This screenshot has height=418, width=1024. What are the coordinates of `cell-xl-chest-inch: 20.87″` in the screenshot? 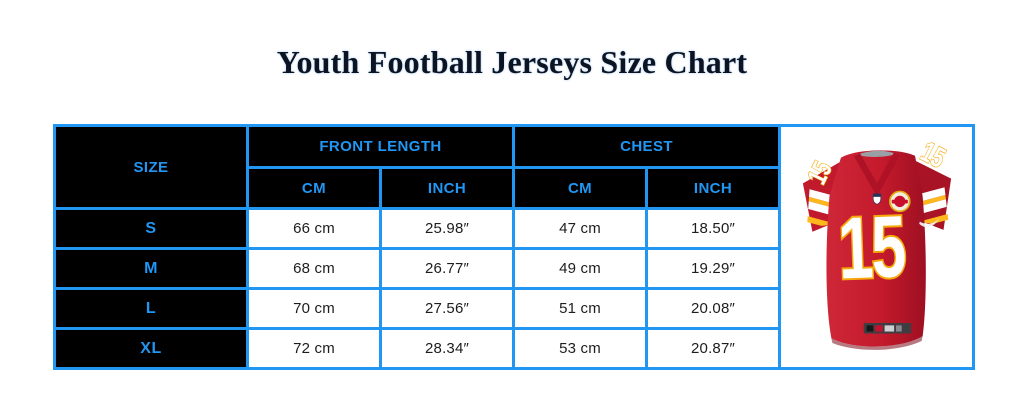 It's located at (713, 348).